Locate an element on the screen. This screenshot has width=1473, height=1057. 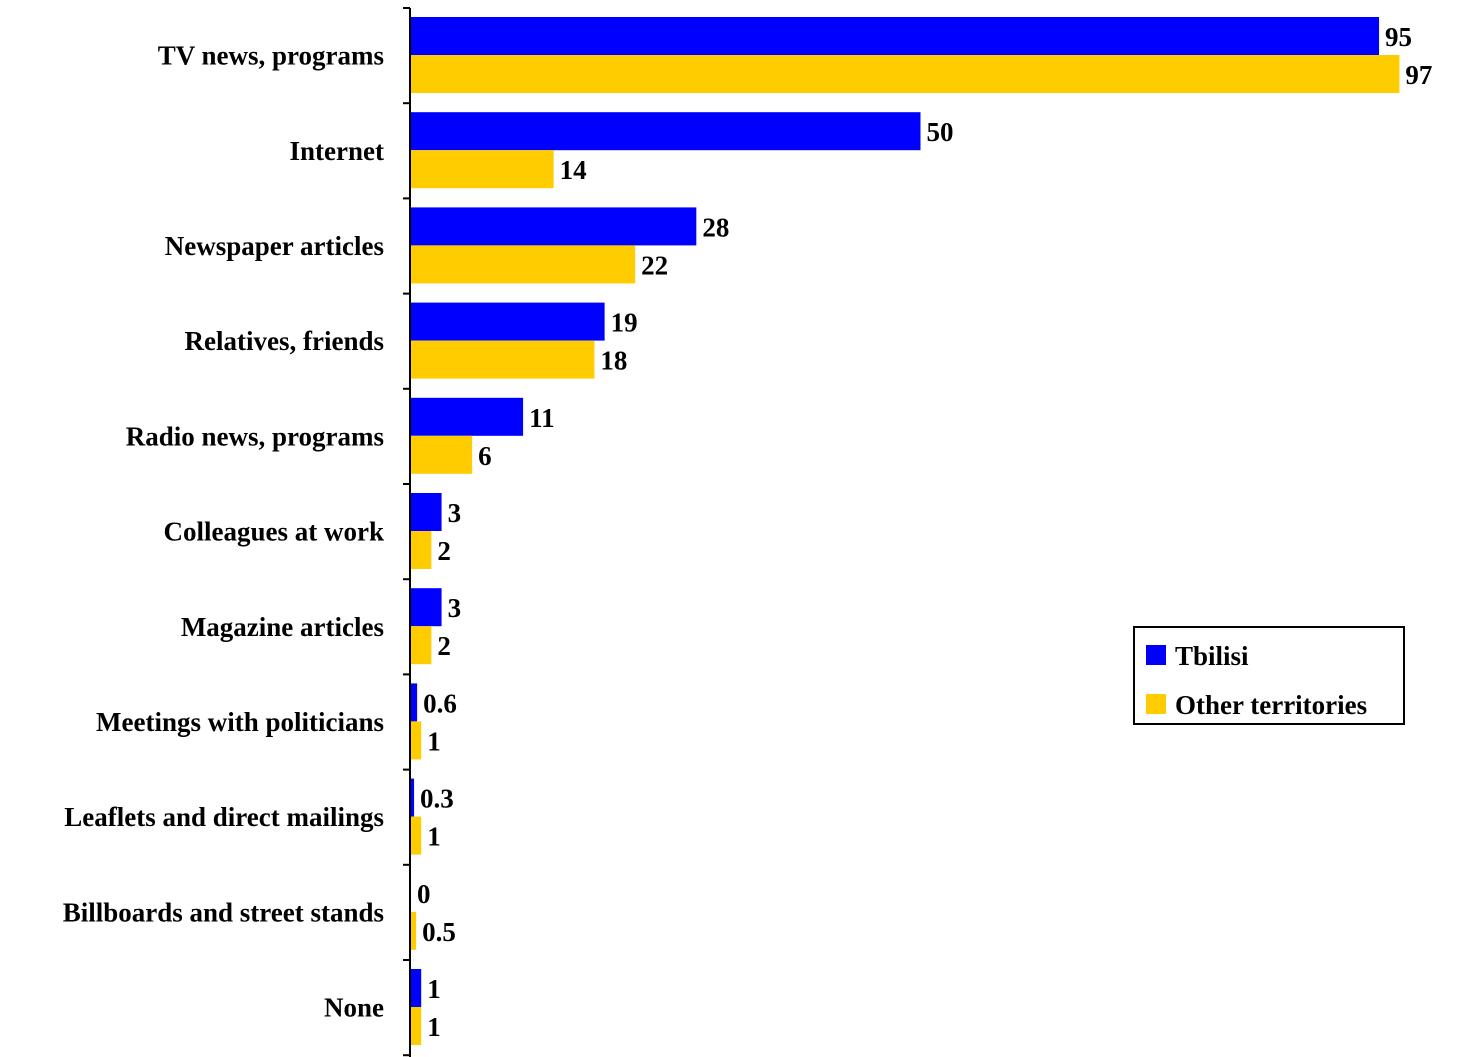
data-label: 0.5 is located at coordinates (439, 932).